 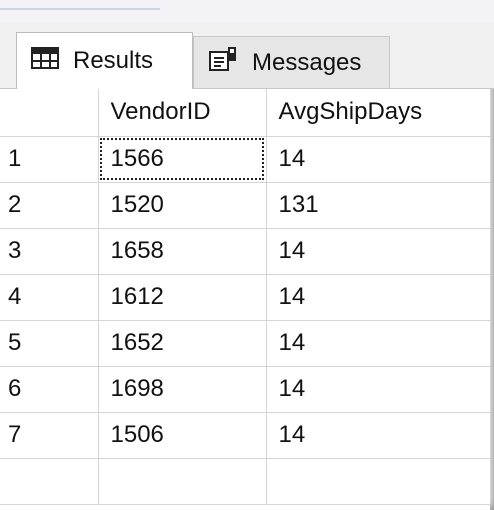 What do you see at coordinates (49, 205) in the screenshot?
I see `row-number: 2` at bounding box center [49, 205].